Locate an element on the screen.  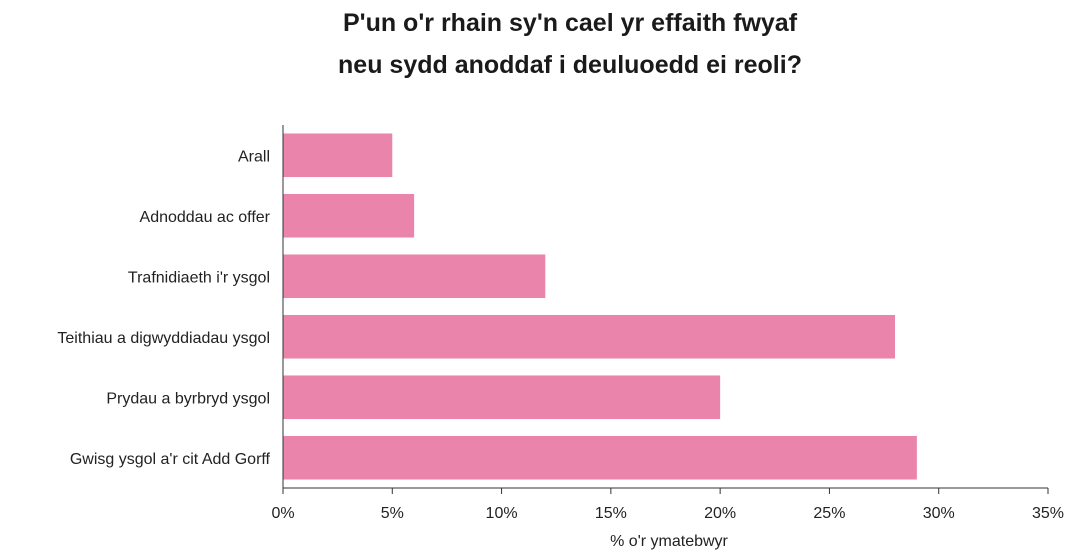
x-tick-label: 10% is located at coordinates (502, 513).